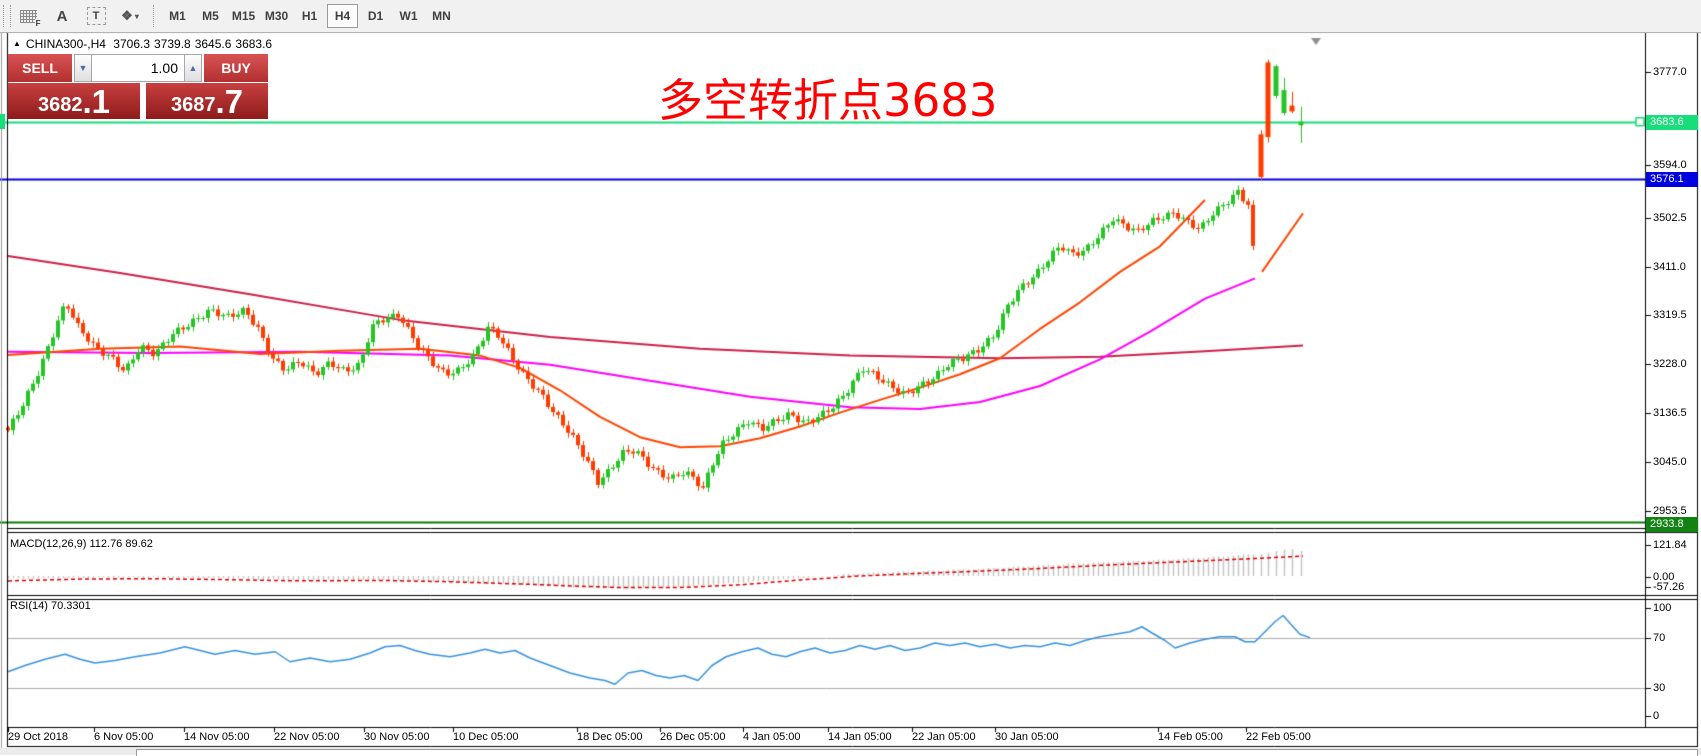 This screenshot has width=1701, height=756. Describe the element at coordinates (243, 16) in the screenshot. I see `timeframe-m15-button: M15` at that location.